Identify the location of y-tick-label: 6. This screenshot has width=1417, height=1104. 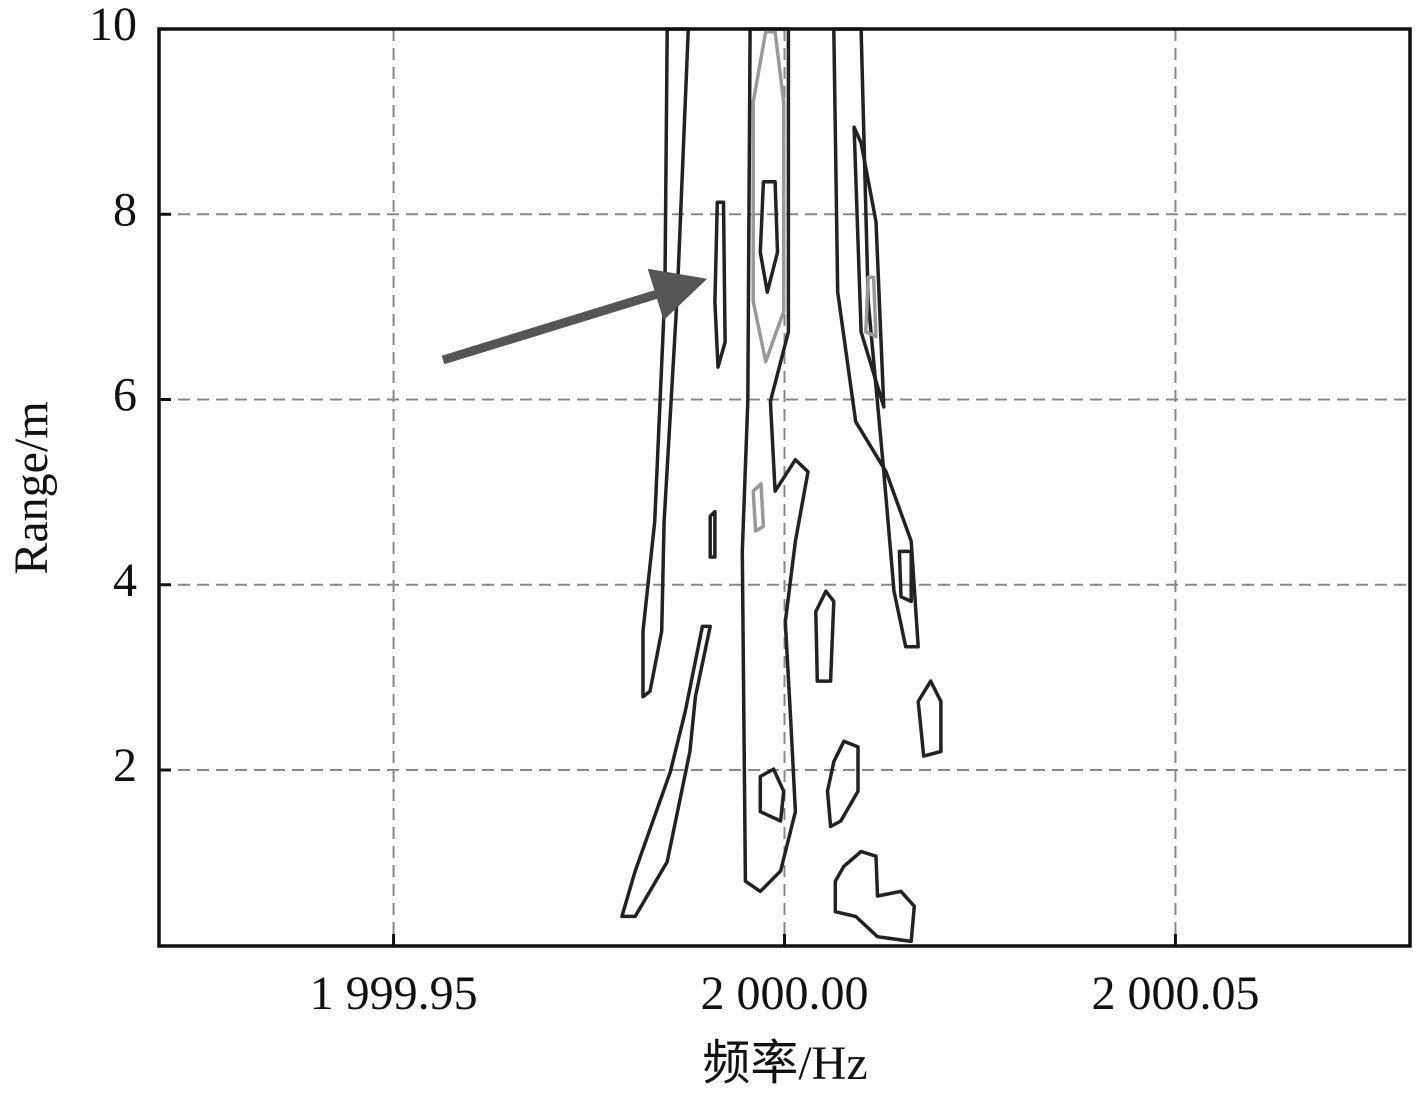
(125, 395).